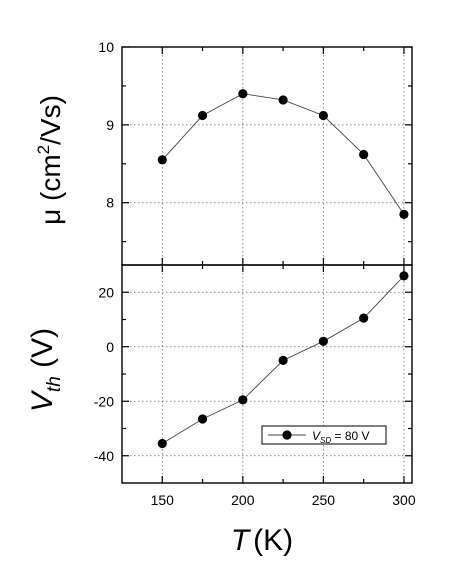 The image size is (463, 575). Describe the element at coordinates (110, 125) in the screenshot. I see `y-tick-label: 9` at that location.